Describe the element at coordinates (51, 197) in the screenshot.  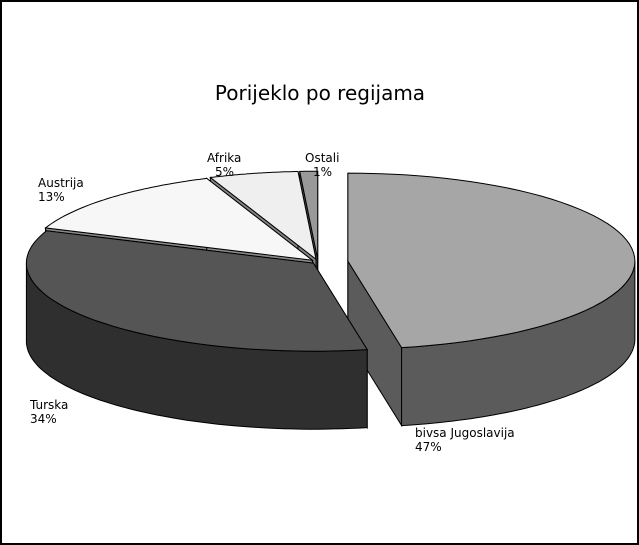
I see `data-label-value: 13%` at that location.